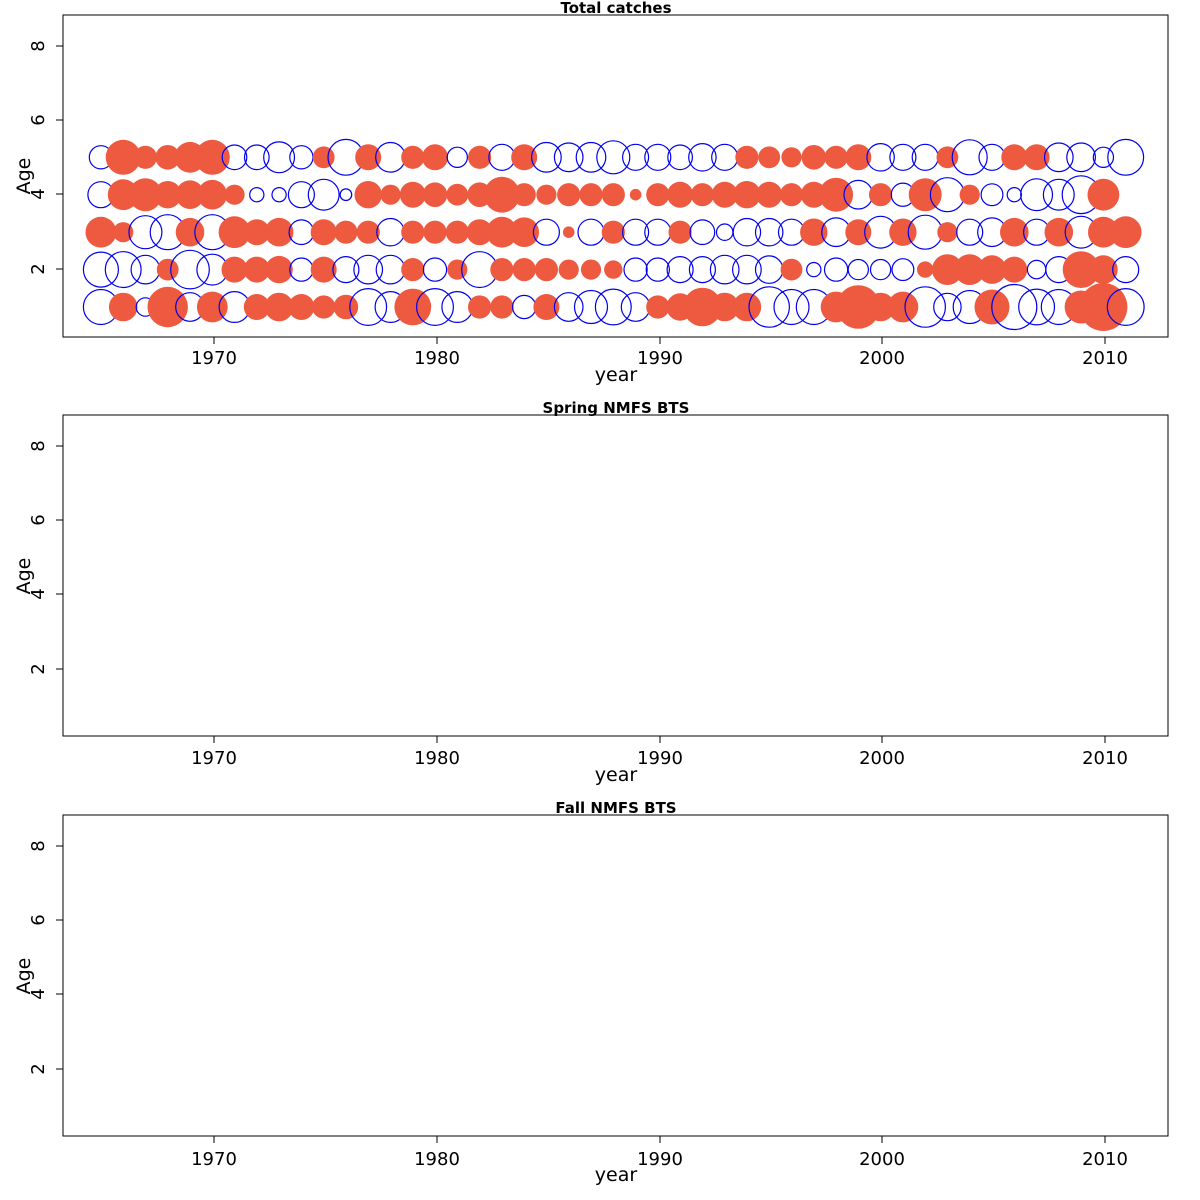 The image size is (1200, 1200). I want to click on x-tick-label: 1980, so click(437, 1159).